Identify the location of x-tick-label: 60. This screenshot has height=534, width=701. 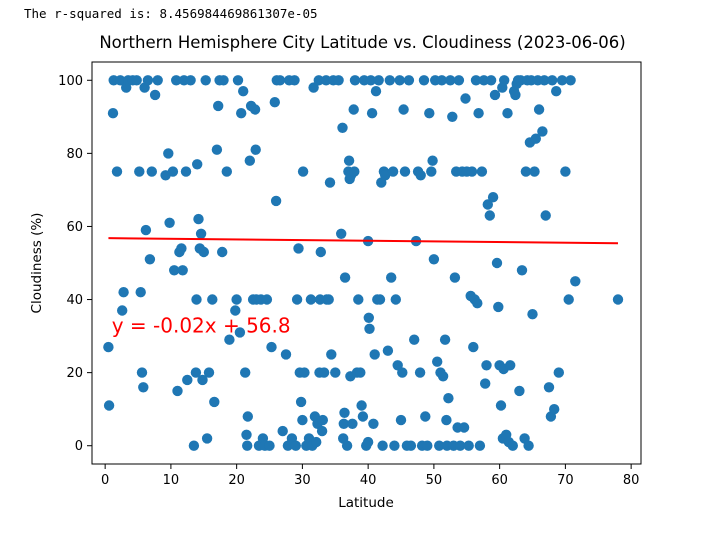
(499, 480).